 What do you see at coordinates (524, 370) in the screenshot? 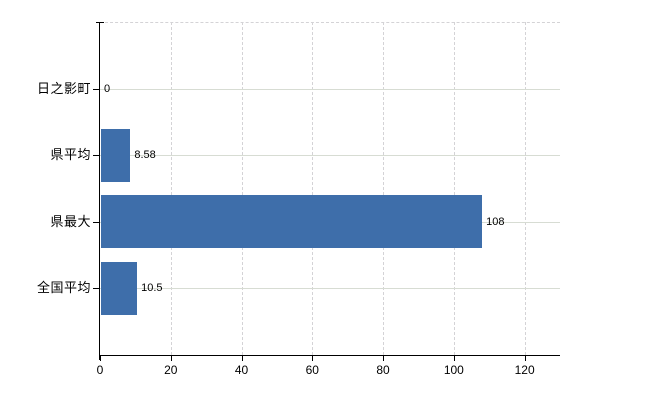
I see `x-tick-label: 120` at bounding box center [524, 370].